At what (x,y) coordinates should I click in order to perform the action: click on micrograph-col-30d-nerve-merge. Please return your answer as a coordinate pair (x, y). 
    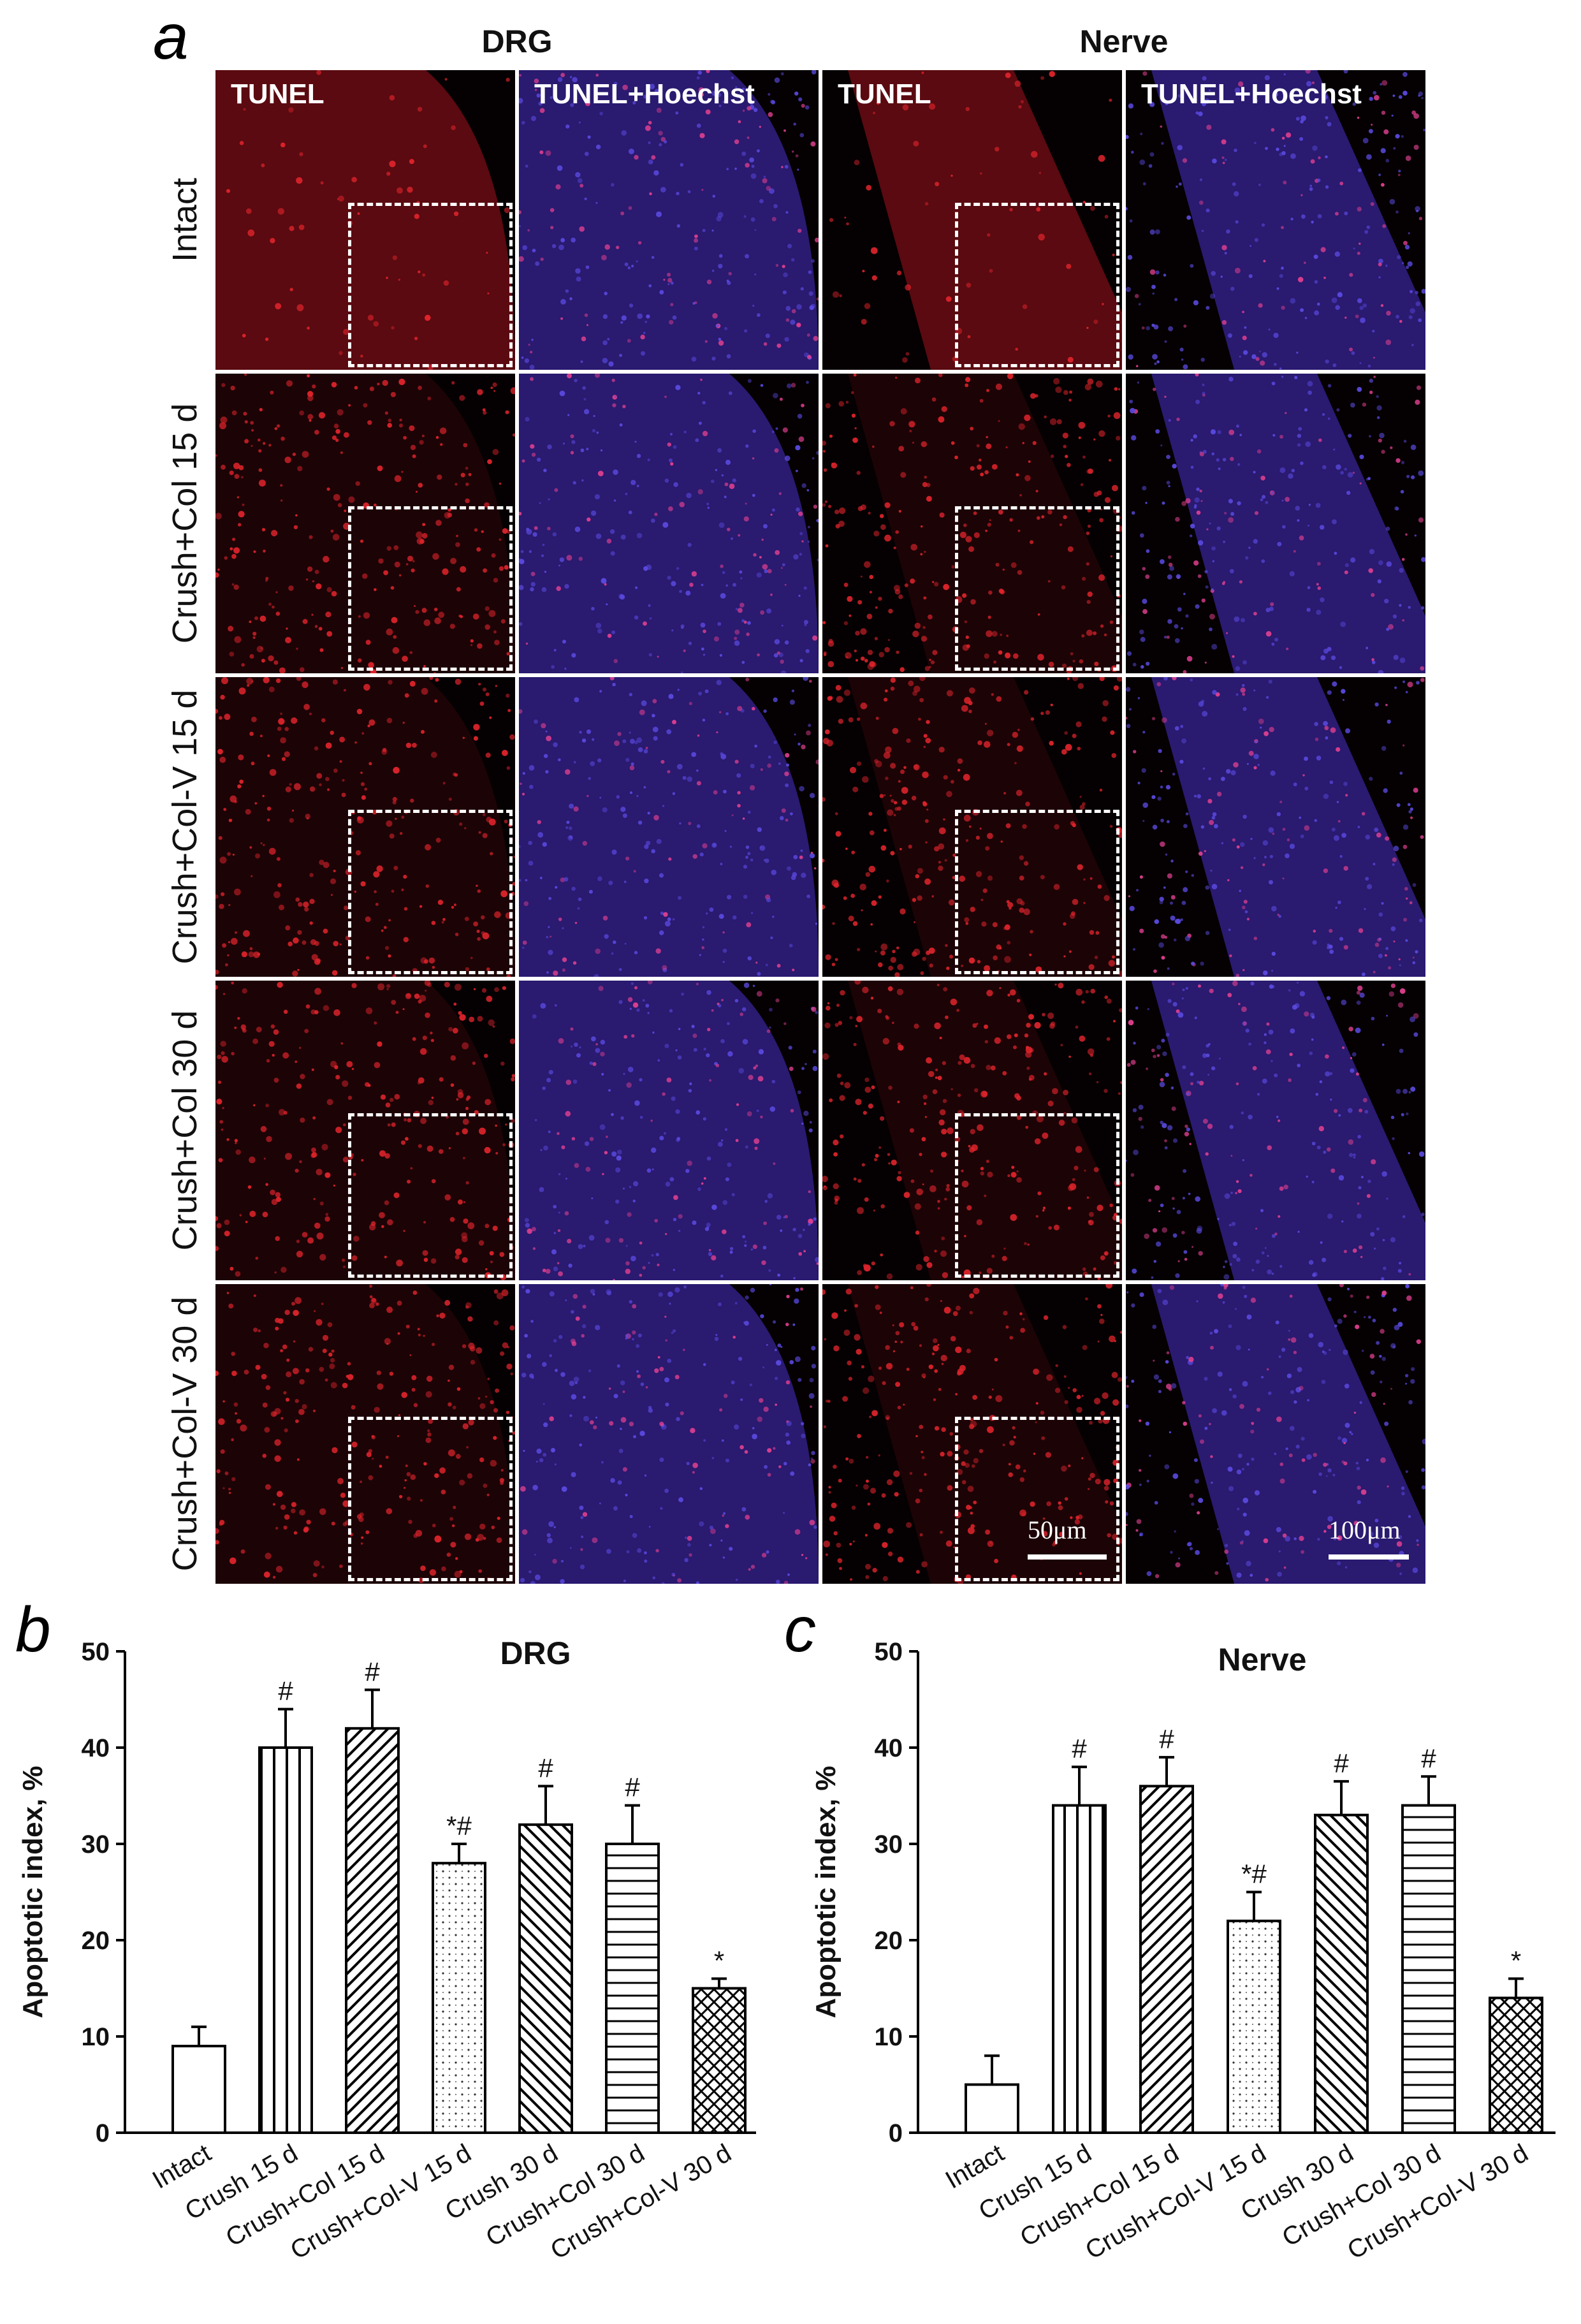
    Looking at the image, I should click on (1275, 1130).